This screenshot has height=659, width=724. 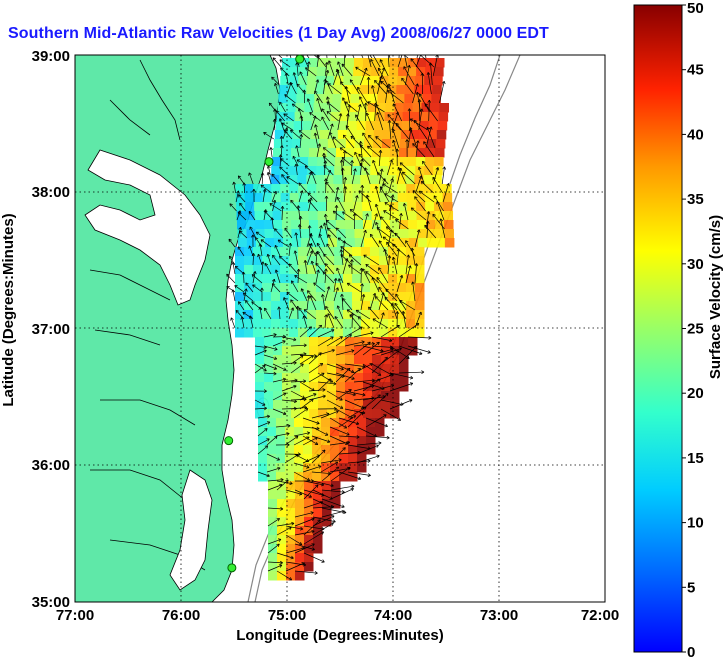 I want to click on radar-stations, so click(x=264, y=313).